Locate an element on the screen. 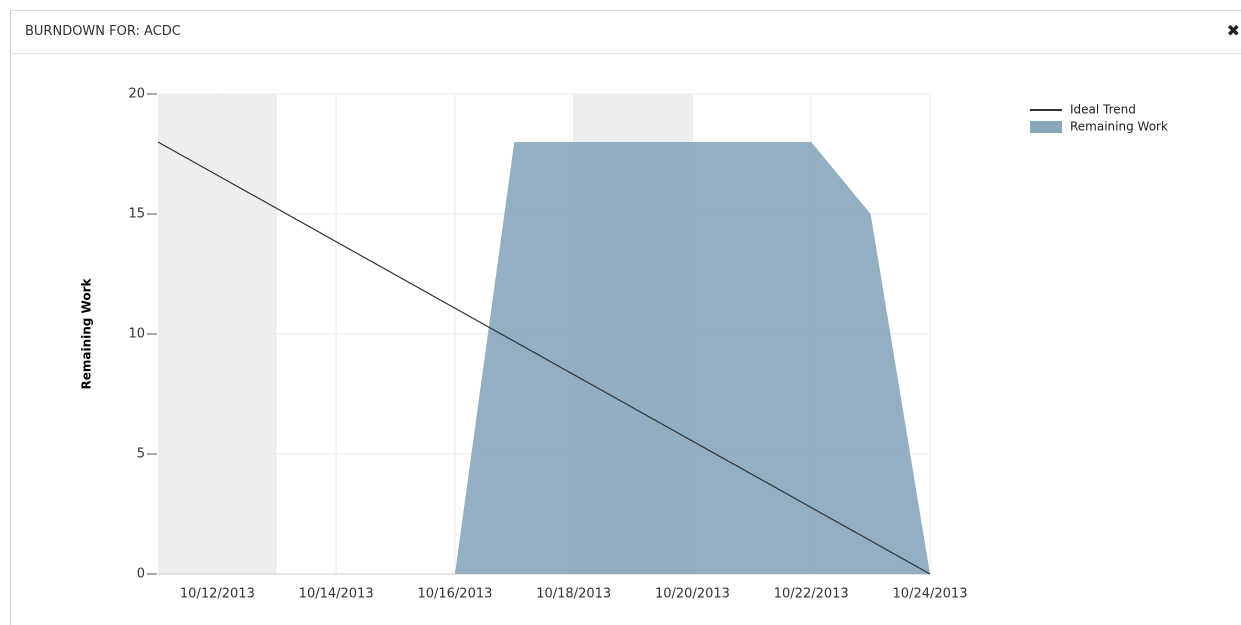  legend-label: Ideal Trend is located at coordinates (1103, 110).